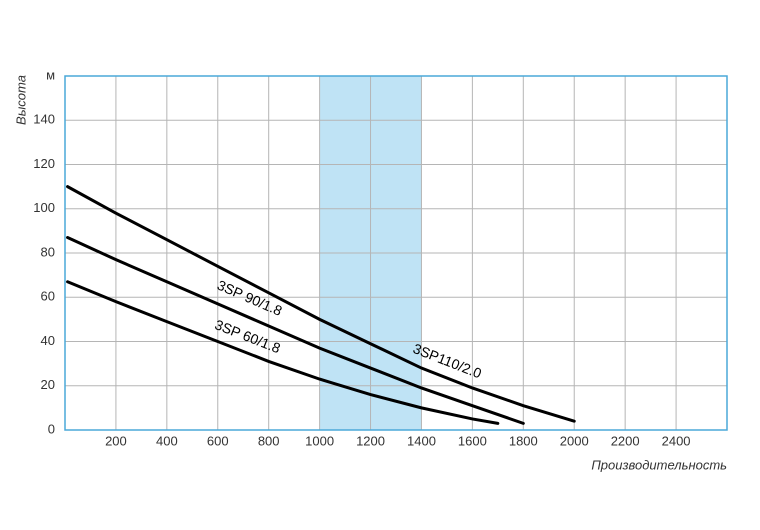  What do you see at coordinates (676, 440) in the screenshot?
I see `x-tick-label: 2400` at bounding box center [676, 440].